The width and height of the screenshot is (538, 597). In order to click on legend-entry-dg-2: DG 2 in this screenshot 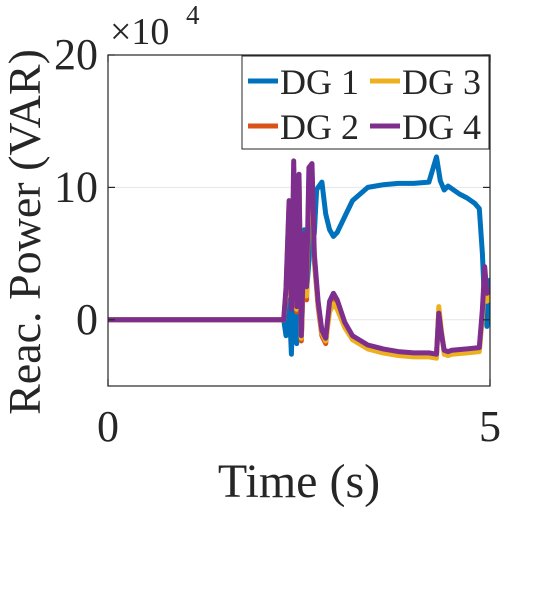, I will do `click(303, 127)`.